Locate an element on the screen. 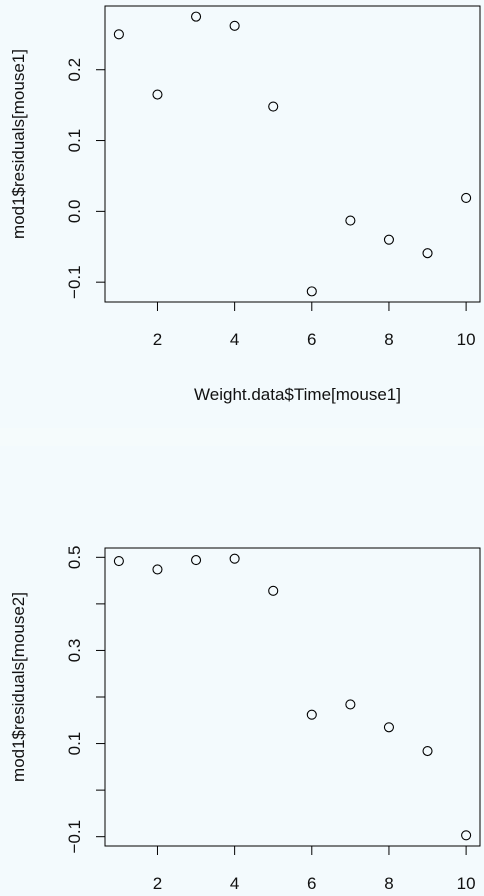 Image resolution: width=484 pixels, height=896 pixels. y-axis-label: mod1$residuals[mouse1] is located at coordinates (18, 144).